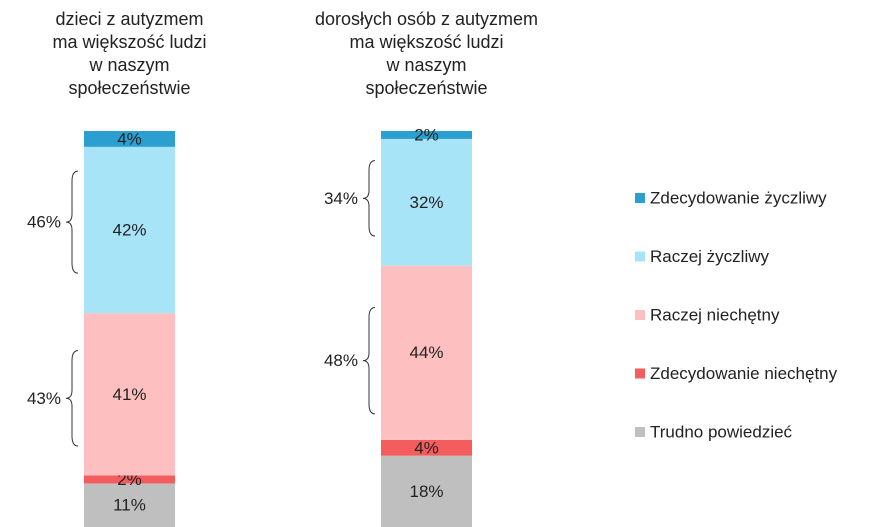 The height and width of the screenshot is (527, 885). I want to click on annotation: 48%, so click(341, 360).